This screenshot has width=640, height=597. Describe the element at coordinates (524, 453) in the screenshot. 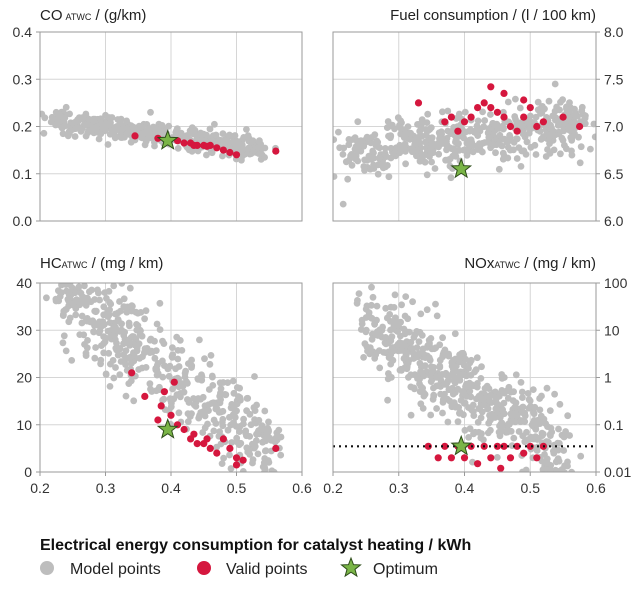

I see `nox-valid-point` at that location.